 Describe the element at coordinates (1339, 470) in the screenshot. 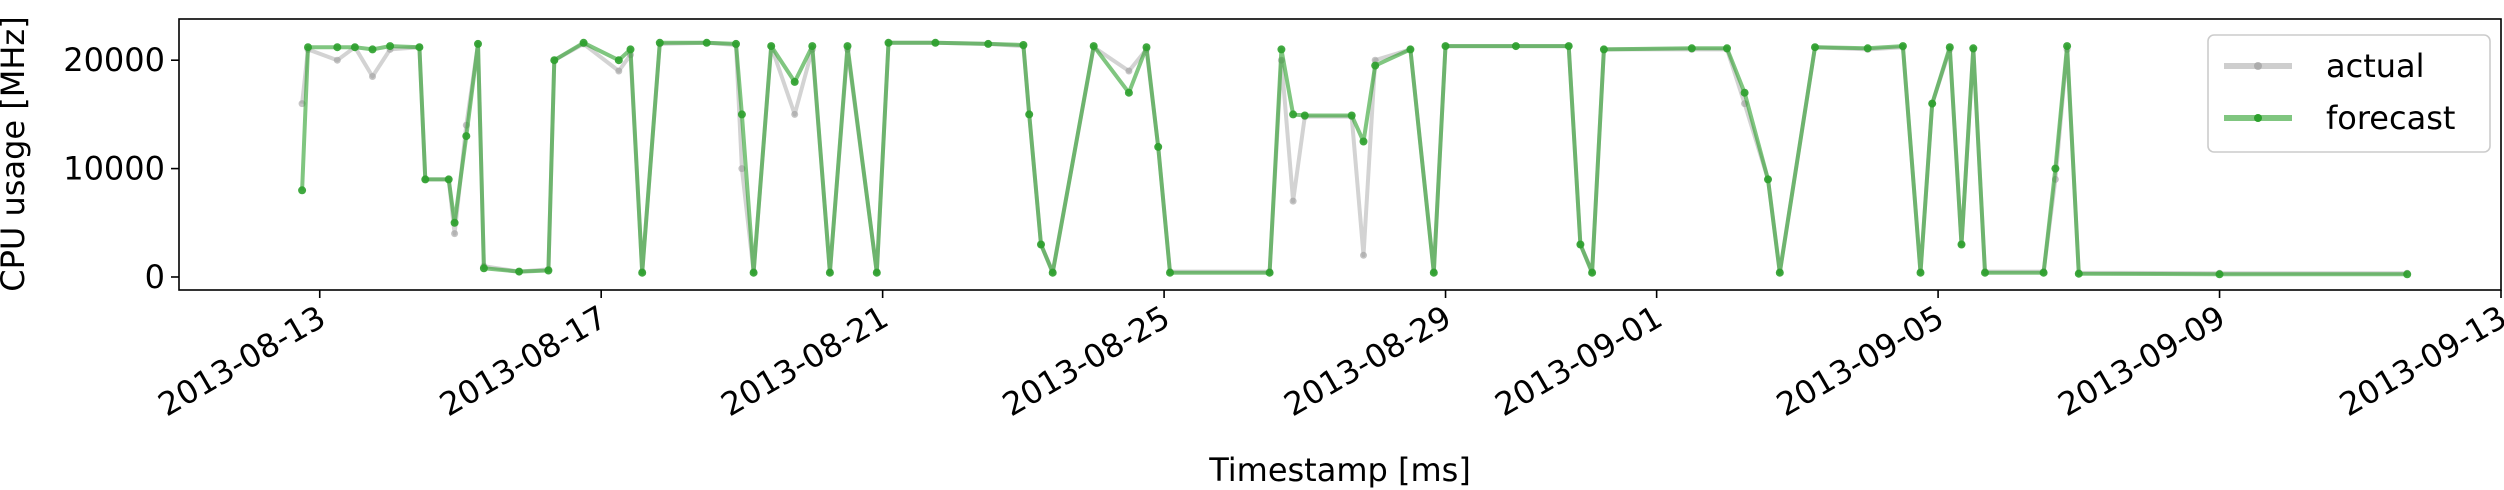

I see `x-axis-label: Timestamp [ms]` at that location.